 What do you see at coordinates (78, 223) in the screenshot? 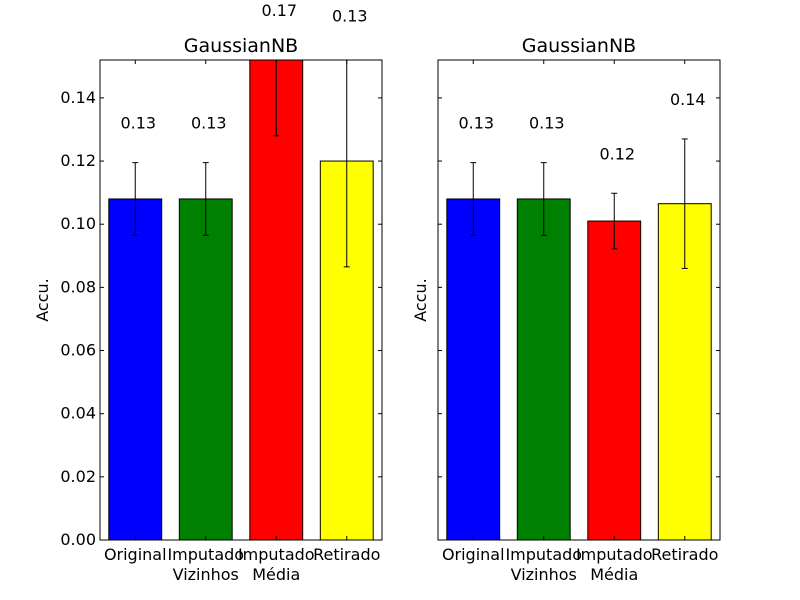
I see `y-tick-label: 0.10` at bounding box center [78, 223].